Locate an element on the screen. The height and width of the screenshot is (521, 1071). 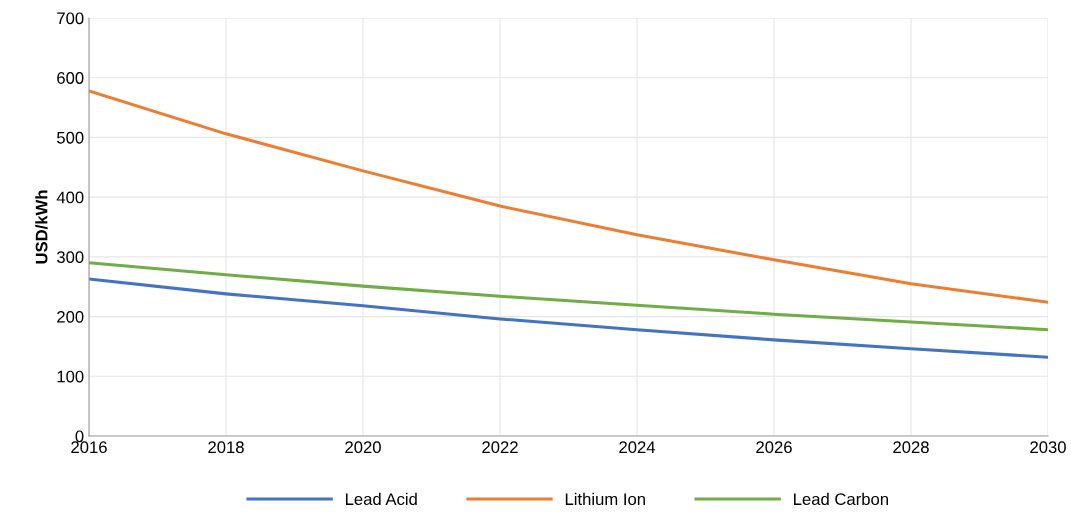
legend-label: Lead Acid is located at coordinates (381, 499).